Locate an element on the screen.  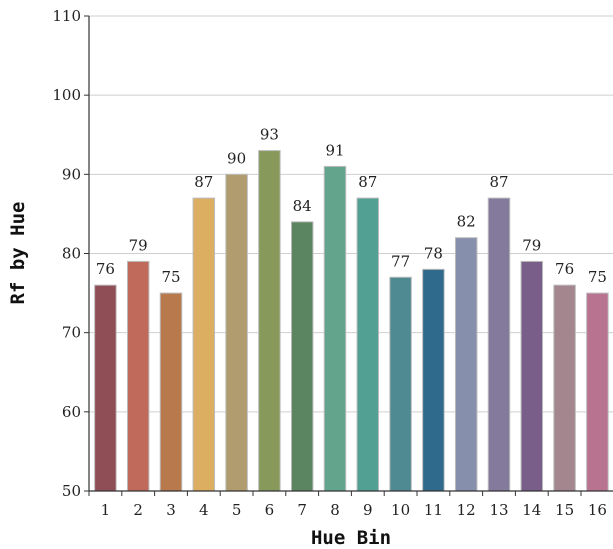
data-label-7: 84 is located at coordinates (302, 206).